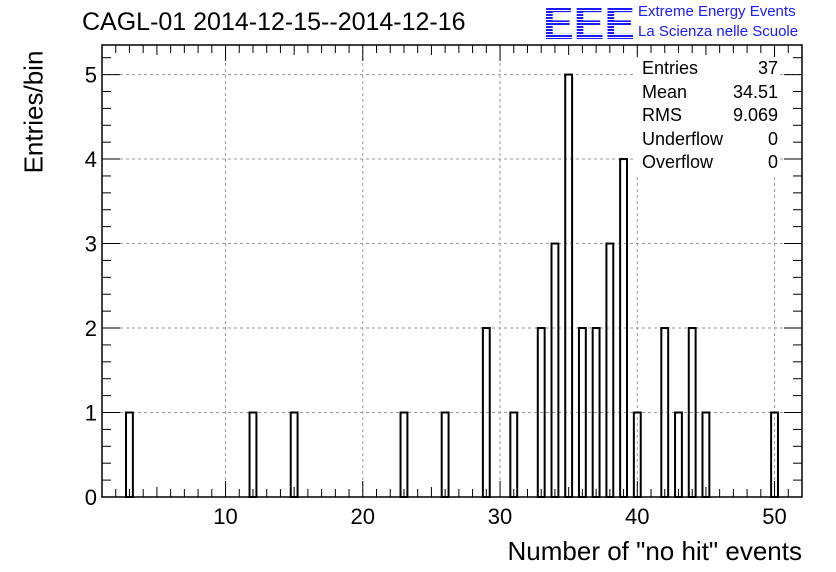  What do you see at coordinates (755, 91) in the screenshot?
I see `stats-value: 34.51` at bounding box center [755, 91].